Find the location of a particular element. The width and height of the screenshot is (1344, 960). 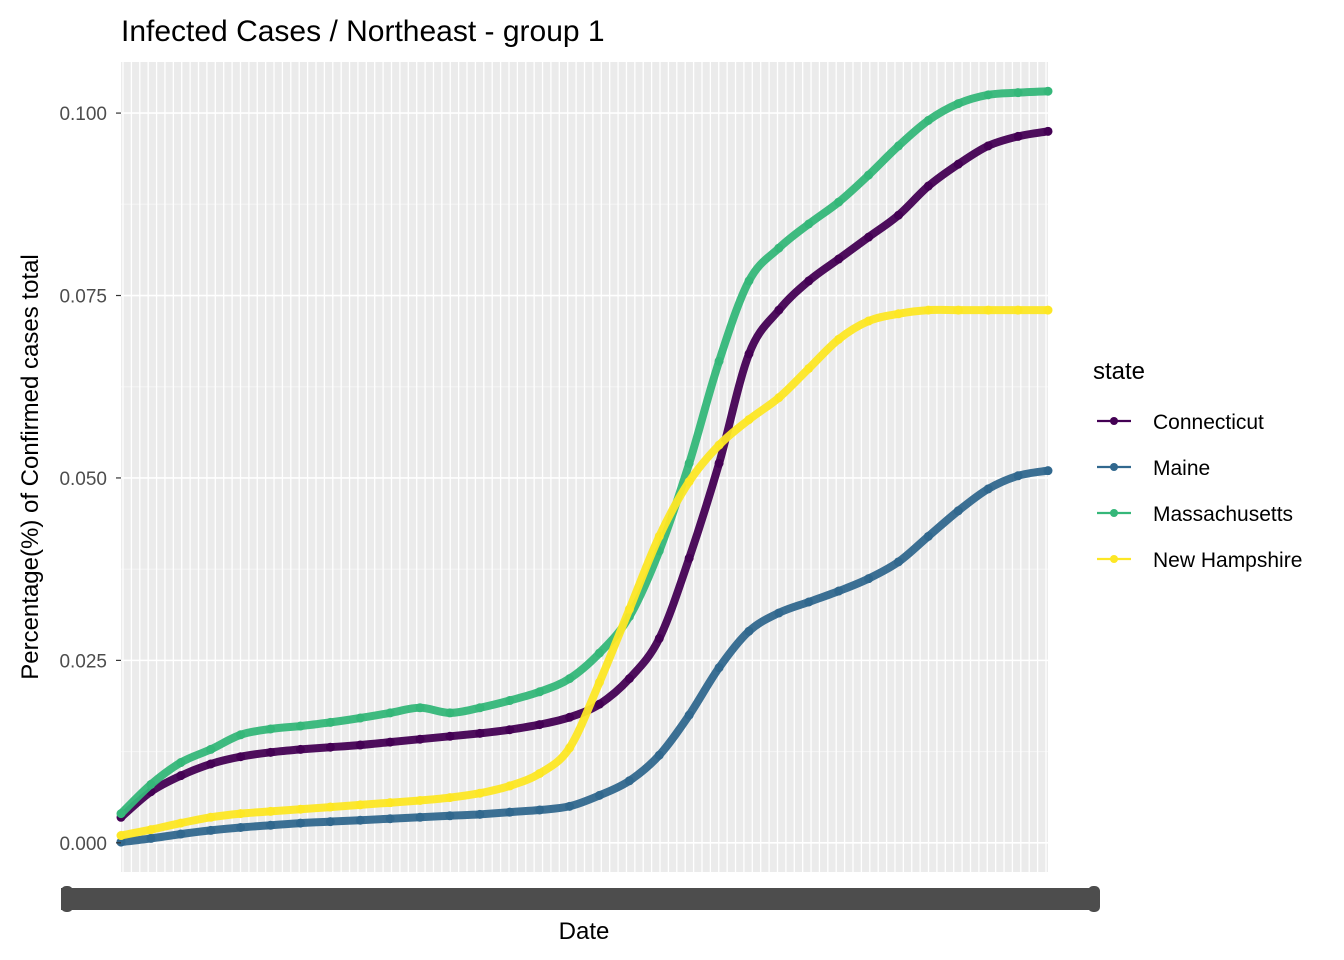

x-axis-ticks is located at coordinates (580, 899).